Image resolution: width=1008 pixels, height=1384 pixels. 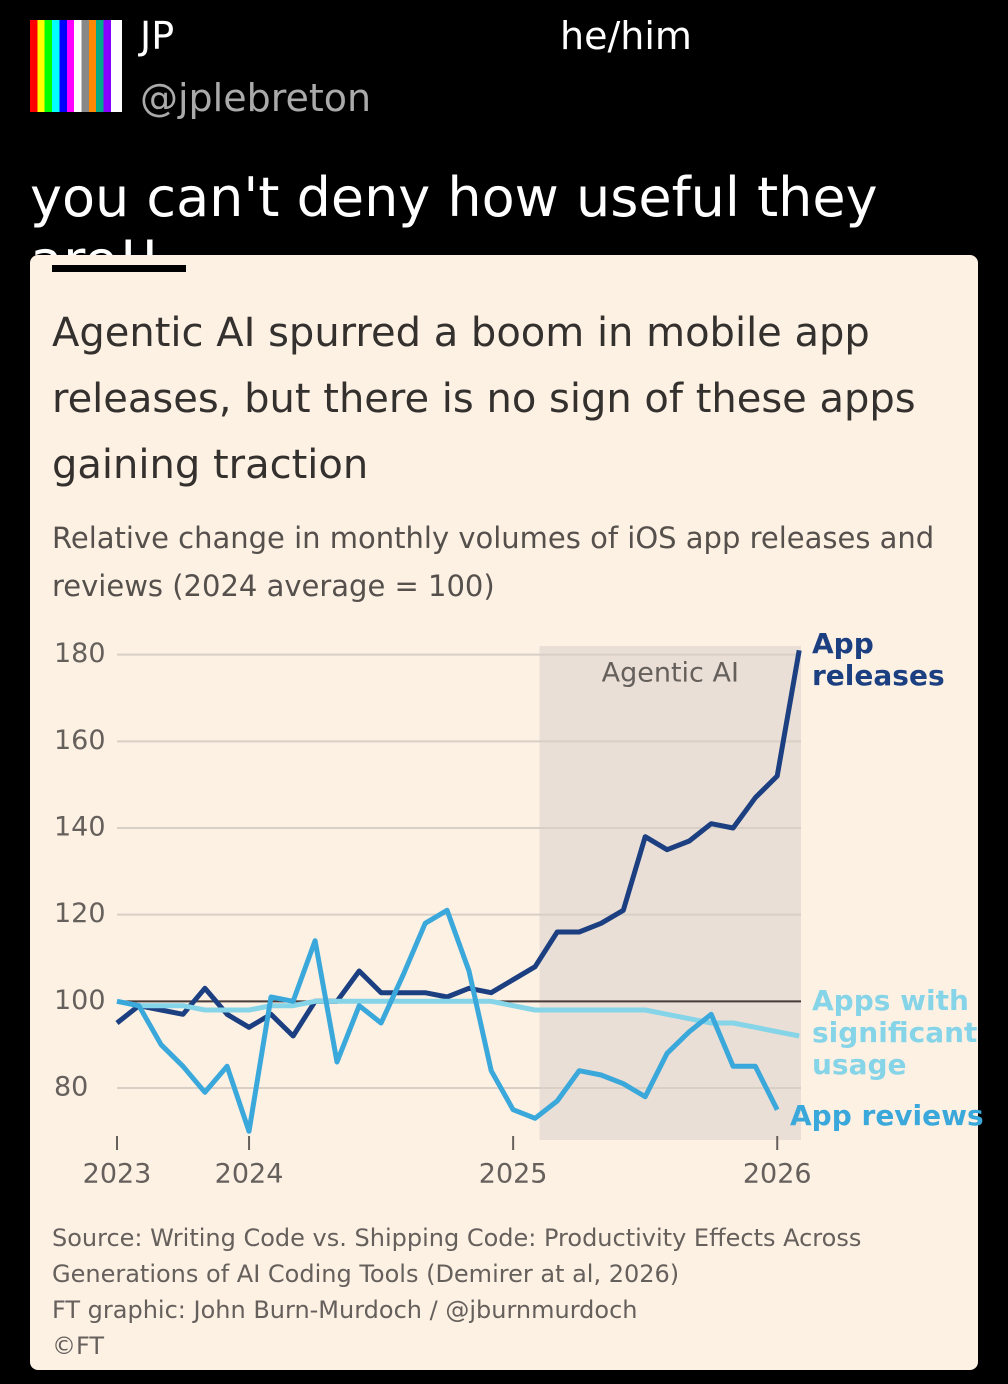 I want to click on x-tick-label: 2023, so click(x=117, y=1174).